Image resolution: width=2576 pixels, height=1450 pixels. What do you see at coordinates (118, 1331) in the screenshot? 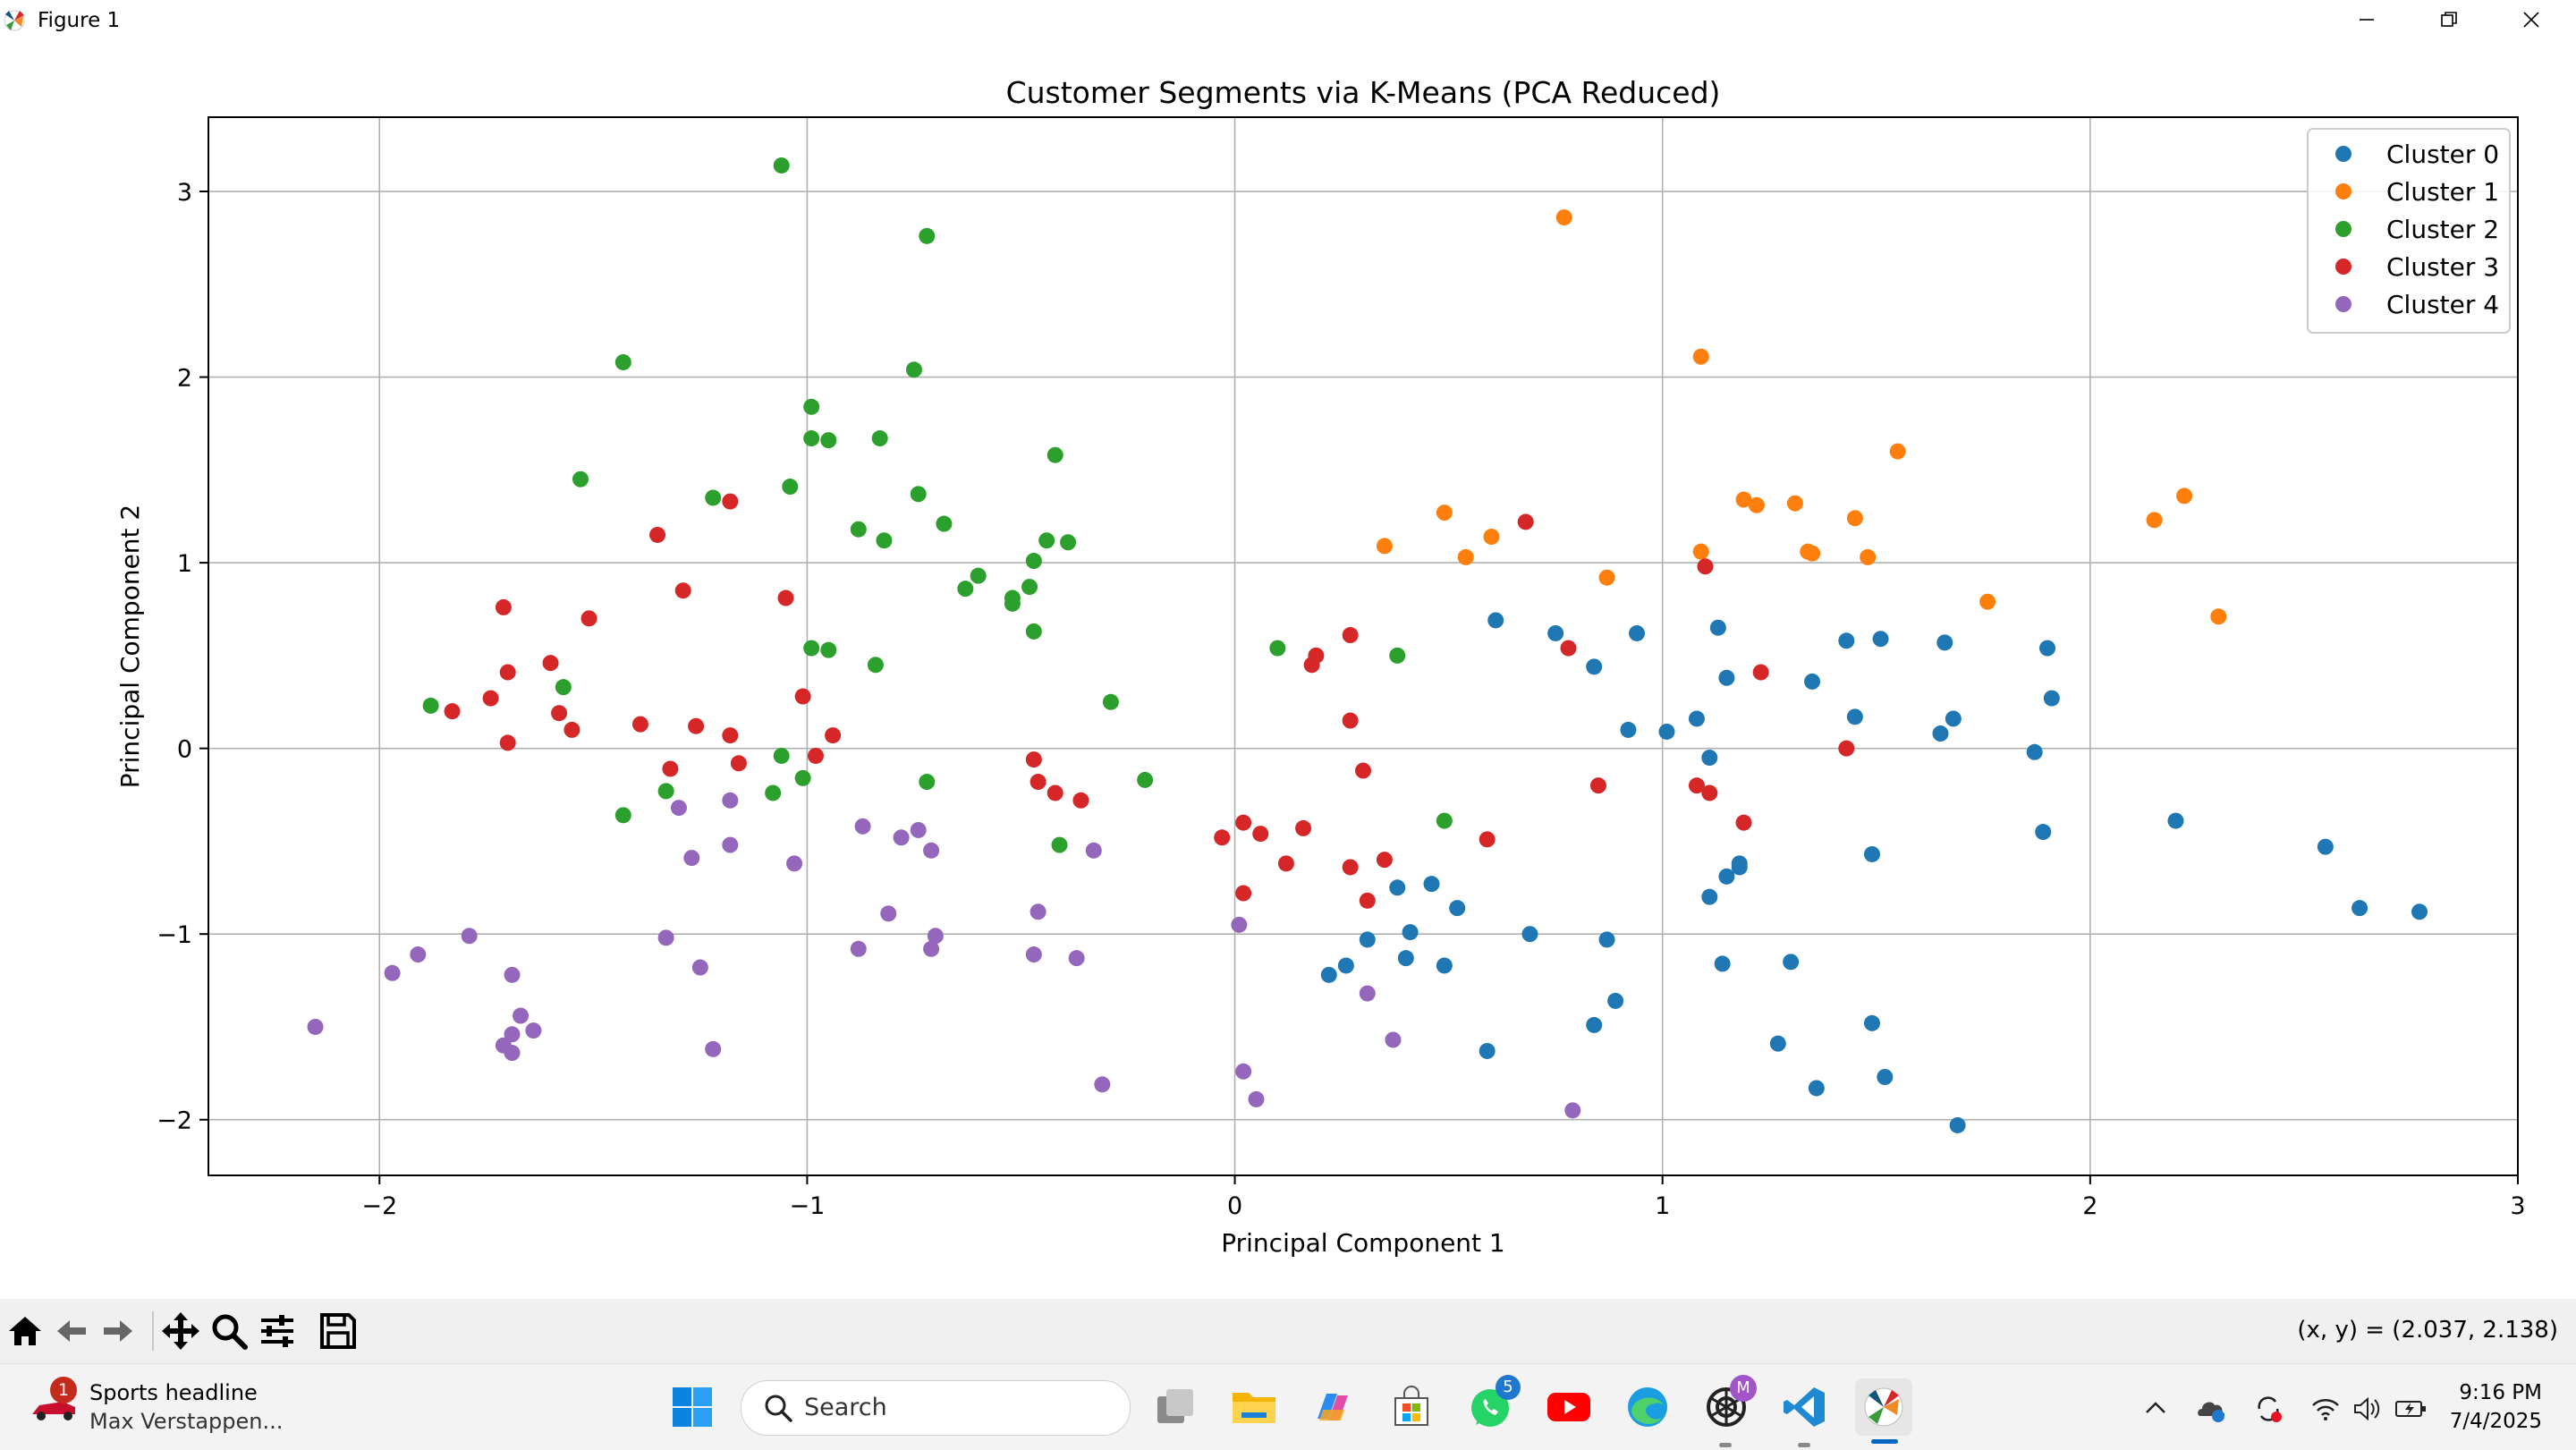
I see `forward-button` at bounding box center [118, 1331].